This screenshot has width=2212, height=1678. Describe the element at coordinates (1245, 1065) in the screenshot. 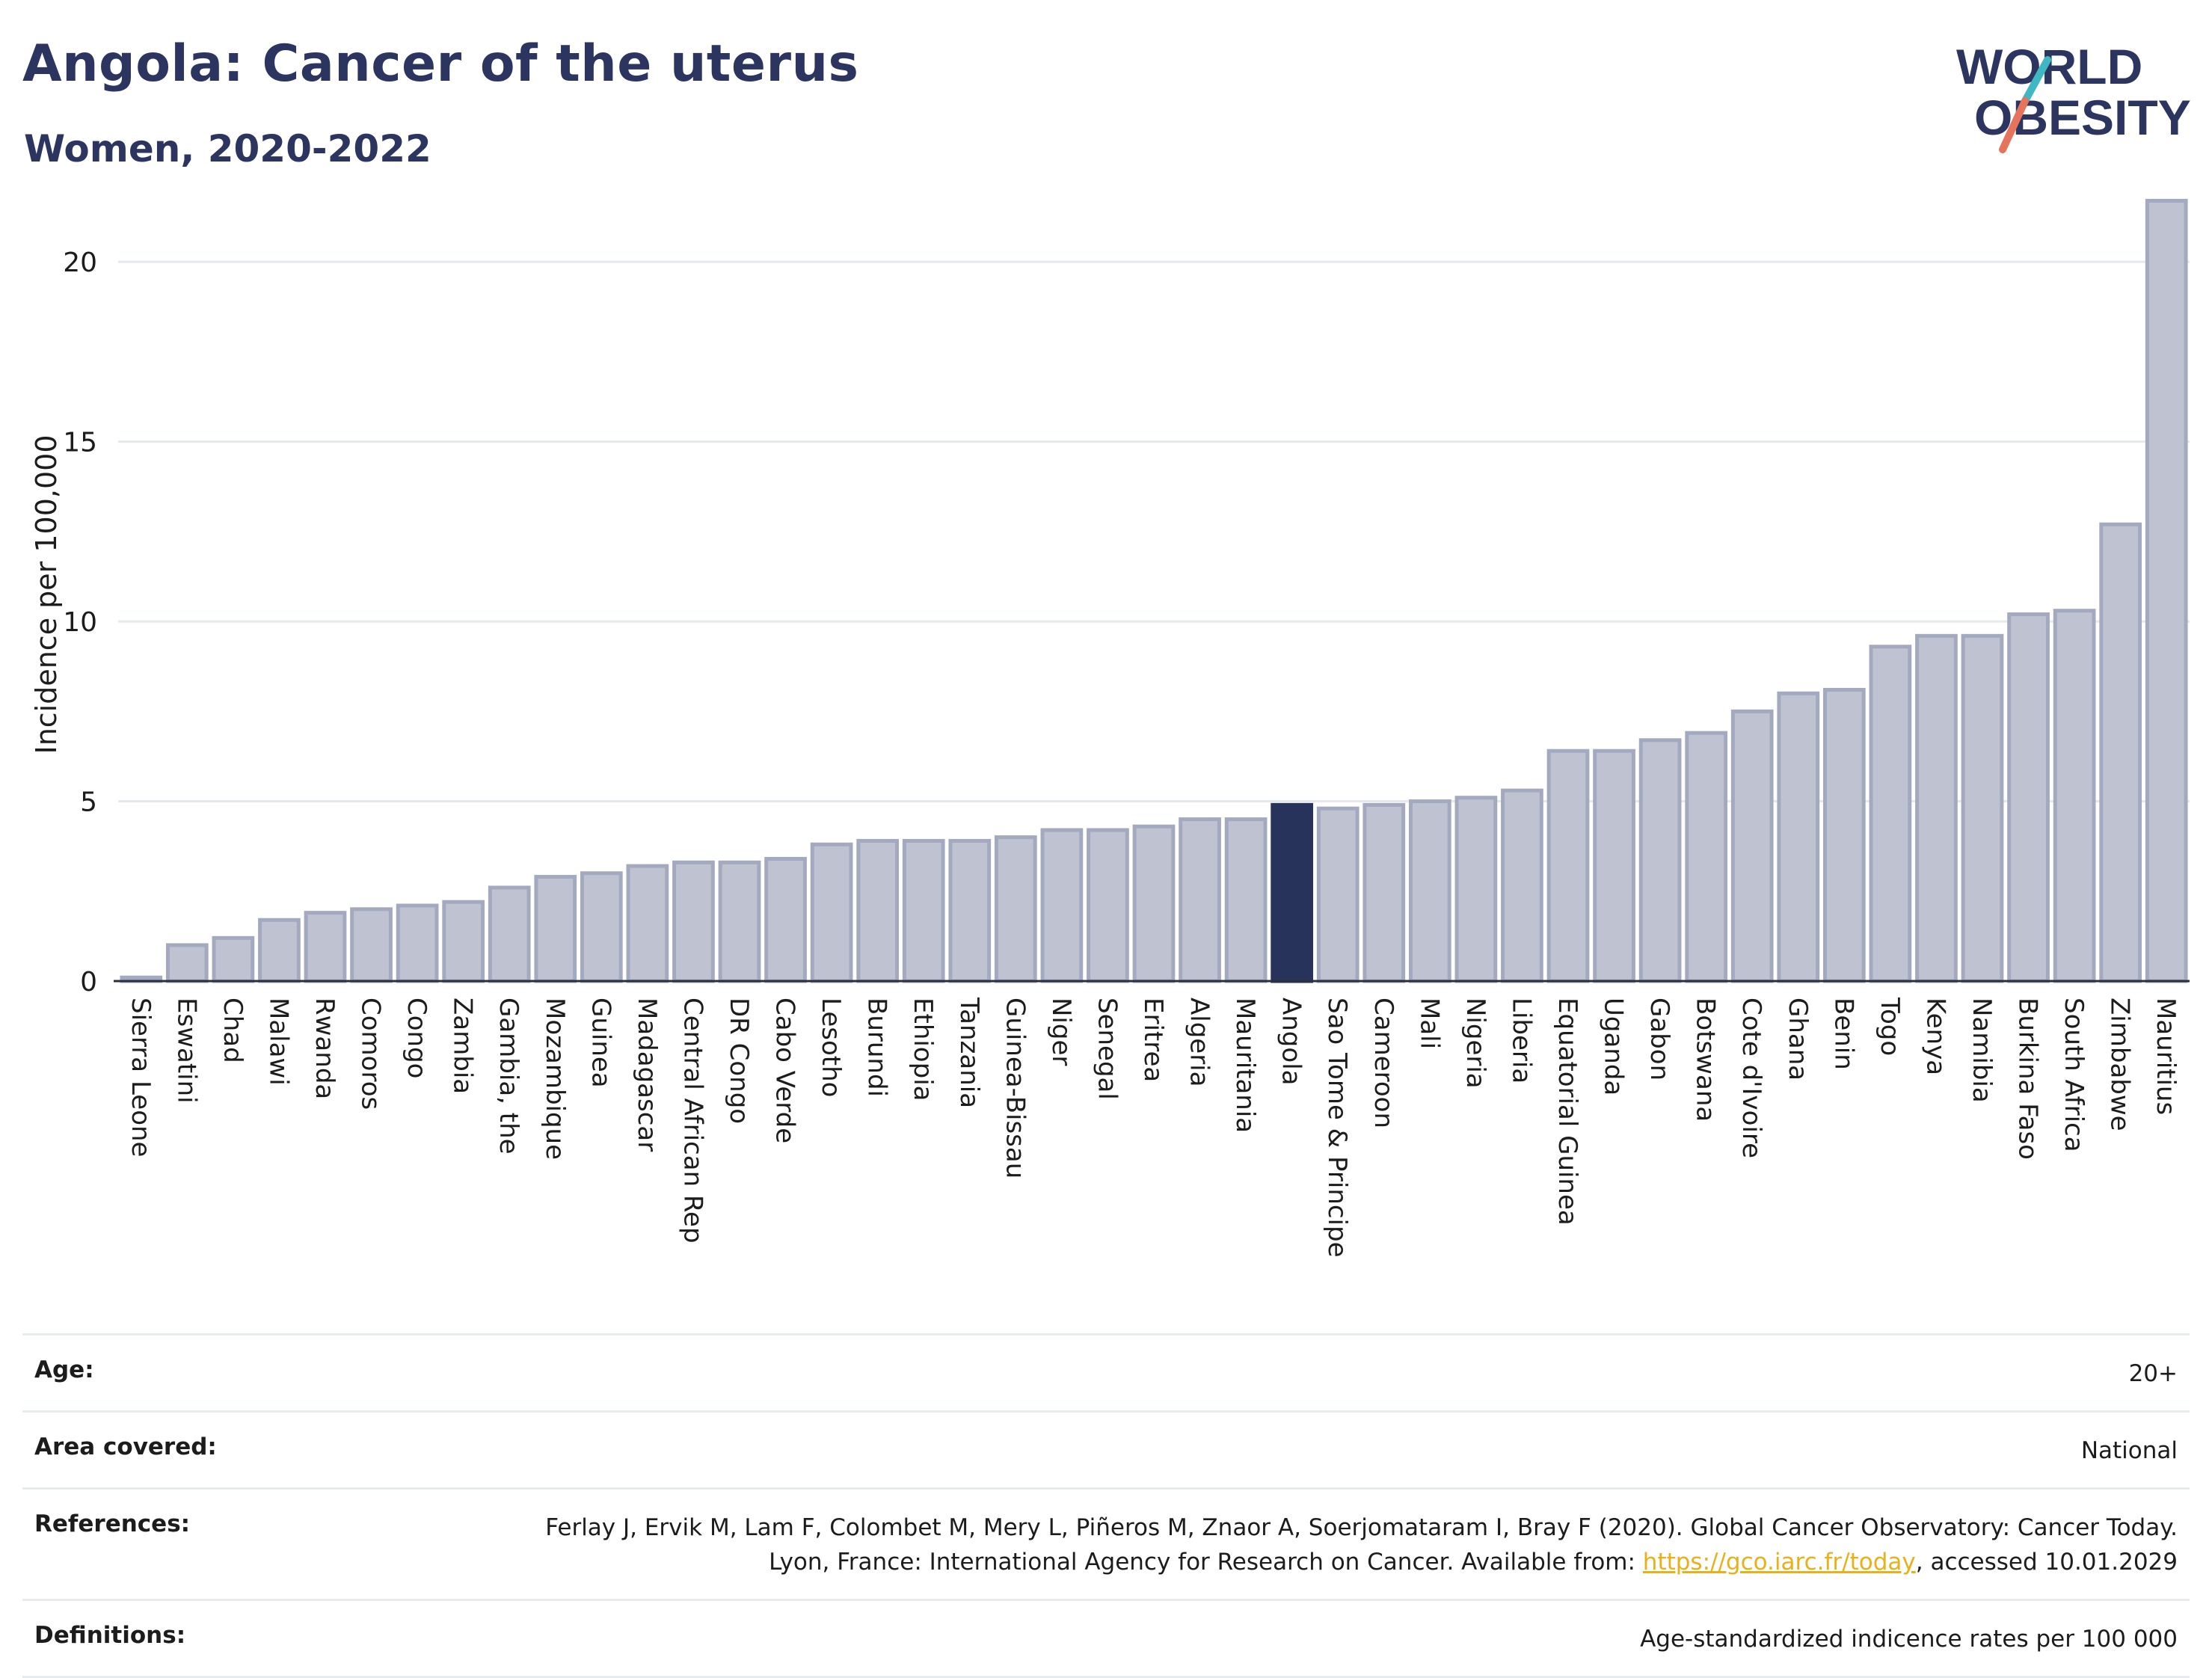

I see `x-tick-label: Mauritania` at that location.